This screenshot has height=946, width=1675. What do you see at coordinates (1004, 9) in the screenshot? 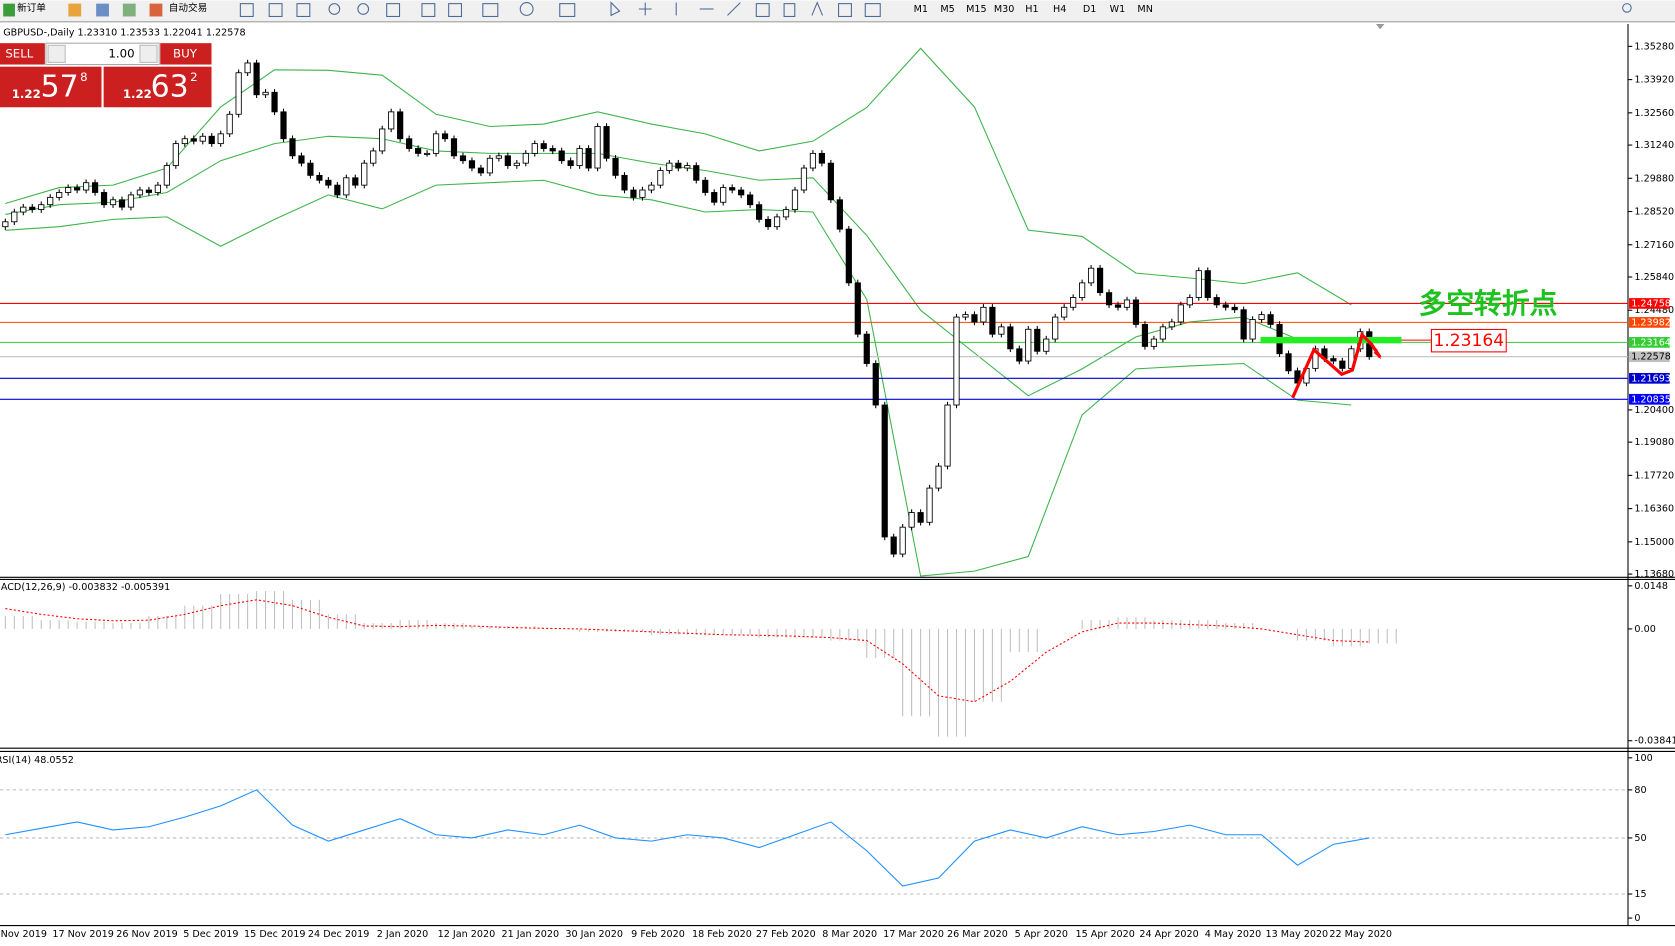
I see `period-button: M30` at bounding box center [1004, 9].